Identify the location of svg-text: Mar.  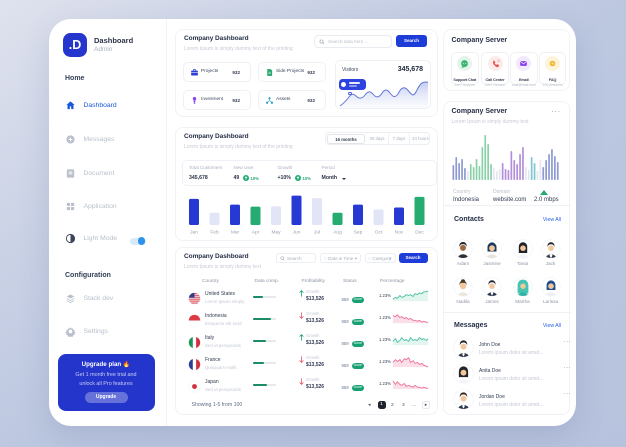
(235, 233).